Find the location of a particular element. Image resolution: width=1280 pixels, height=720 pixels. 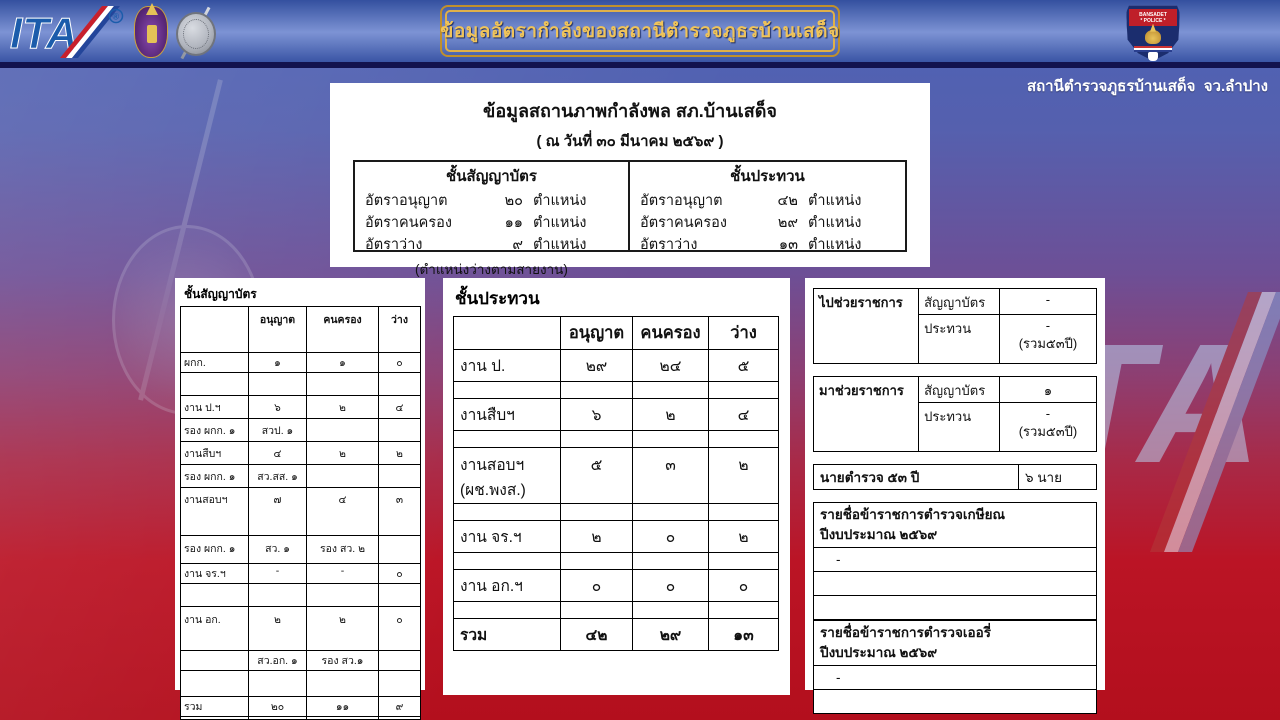

cell: ๒๐ is located at coordinates (277, 706).